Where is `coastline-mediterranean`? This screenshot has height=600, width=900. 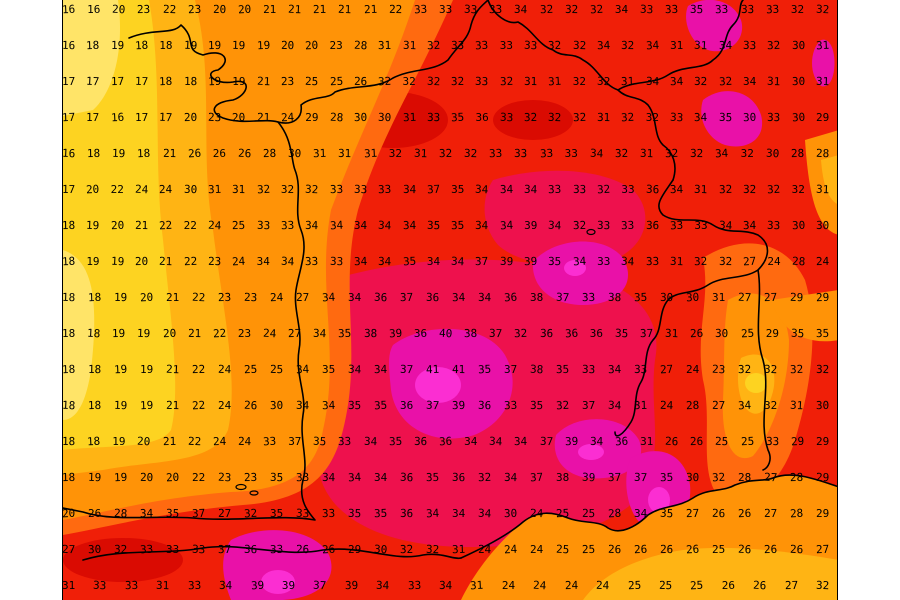
coastline-mediterranean is located at coordinates (648, 516).